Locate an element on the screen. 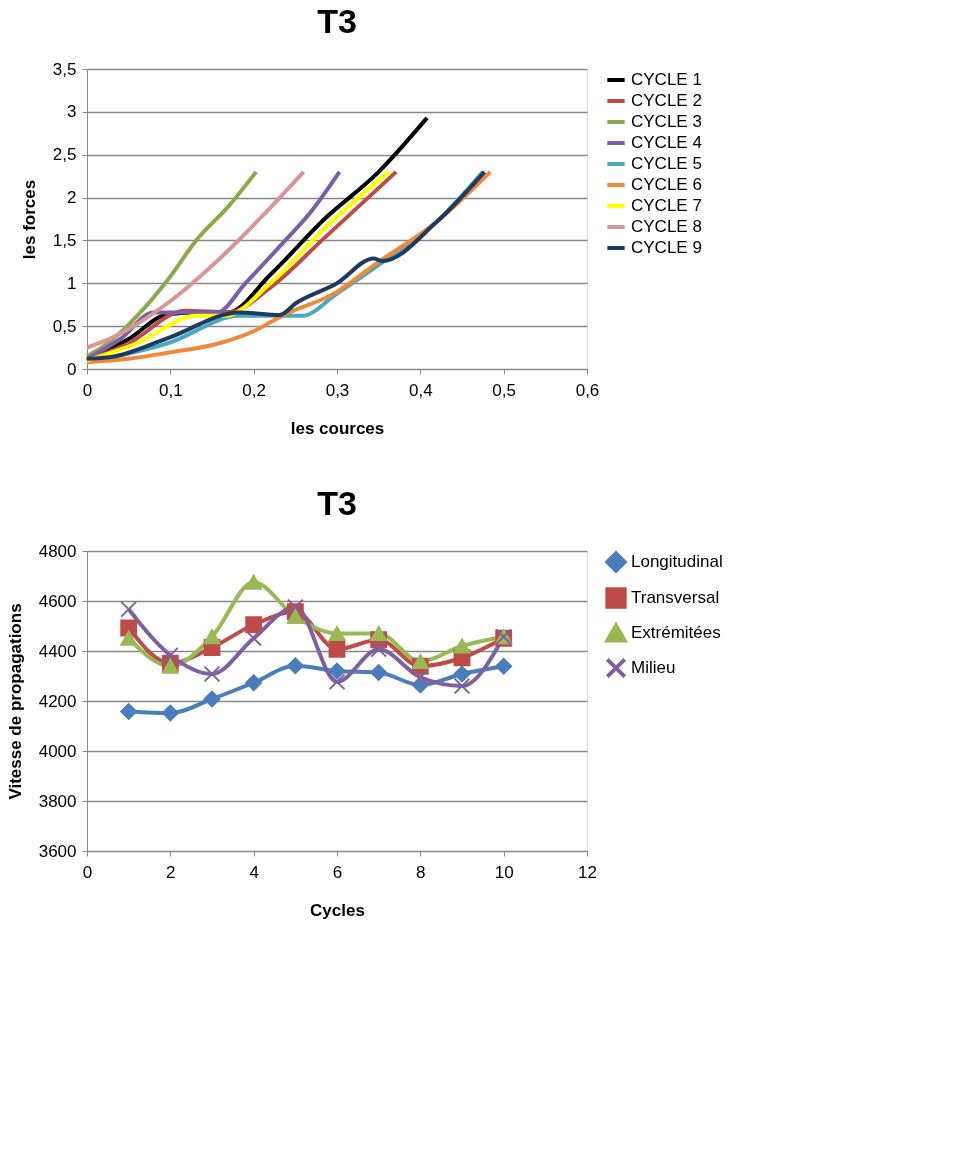 Image resolution: width=958 pixels, height=1175 pixels. x-tick-label: 0,3 is located at coordinates (337, 390).